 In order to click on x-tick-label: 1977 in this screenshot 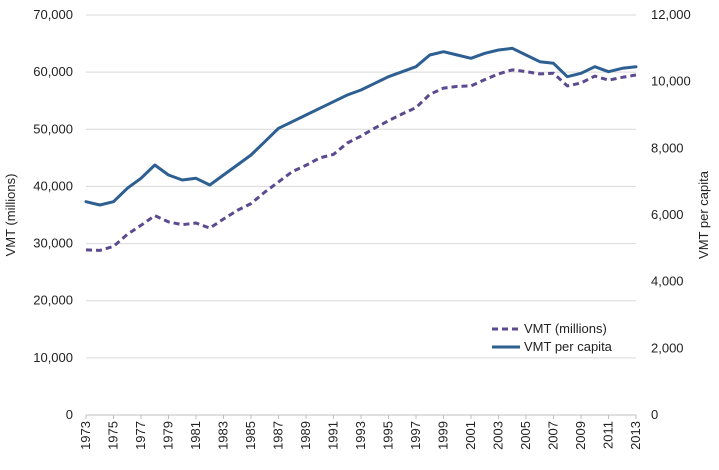, I will do `click(140, 435)`.